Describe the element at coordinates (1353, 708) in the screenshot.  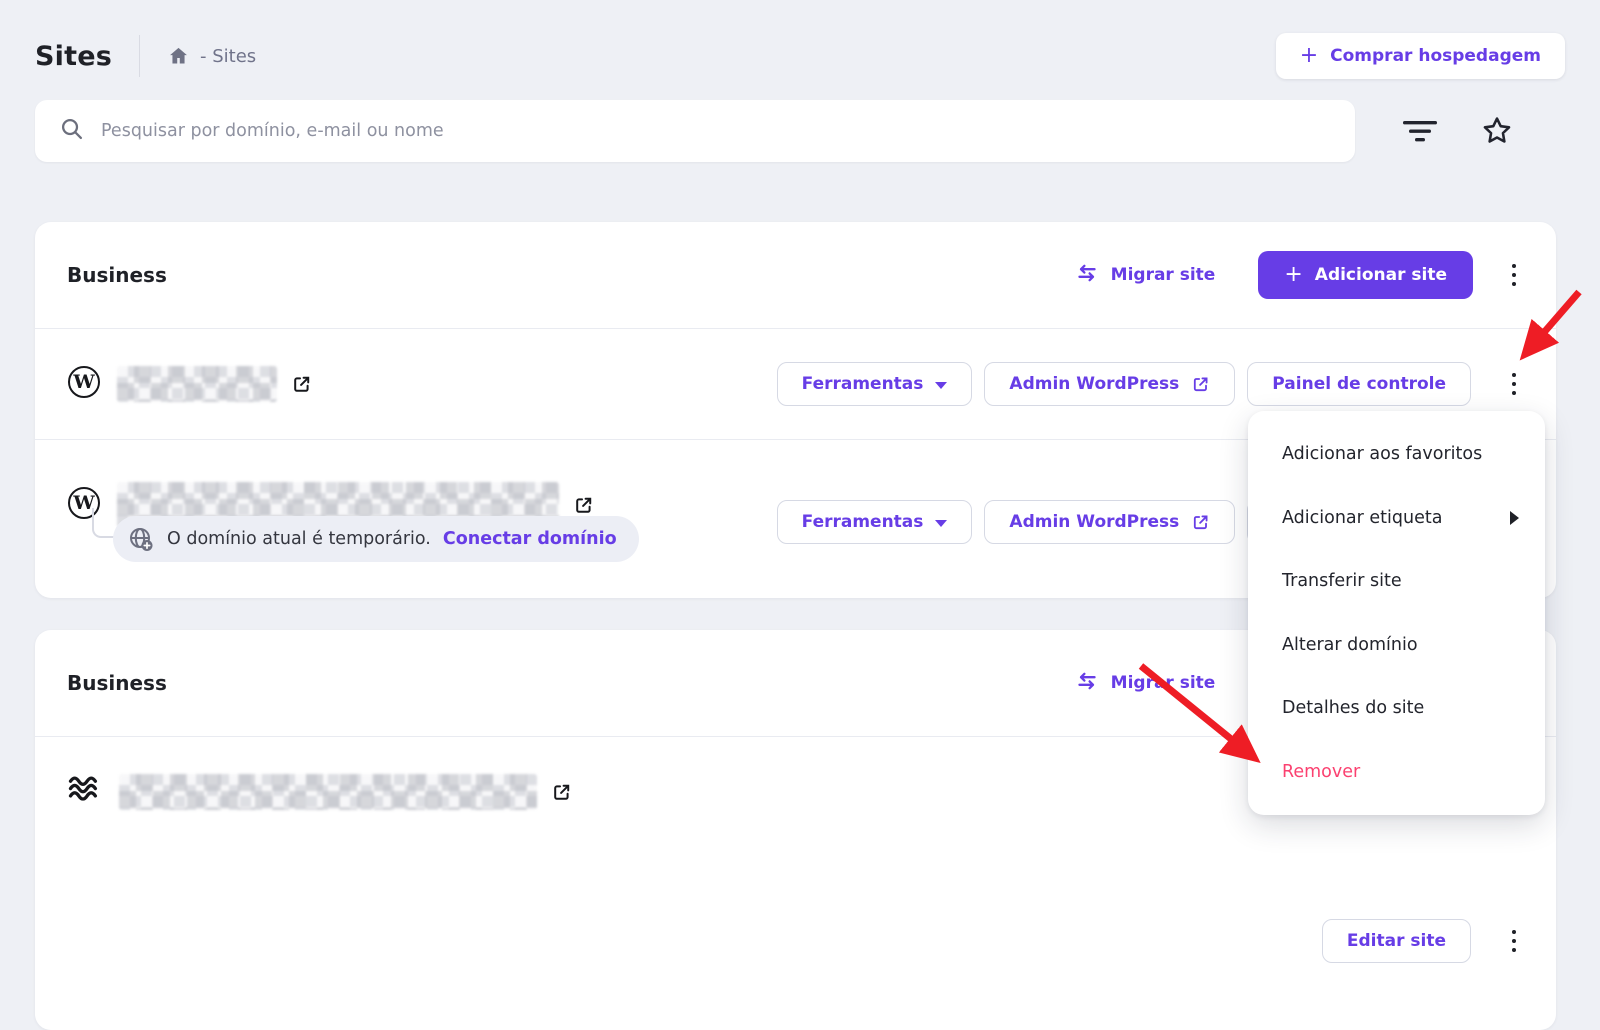
I see `menu-item-label: Detalhes do site` at that location.